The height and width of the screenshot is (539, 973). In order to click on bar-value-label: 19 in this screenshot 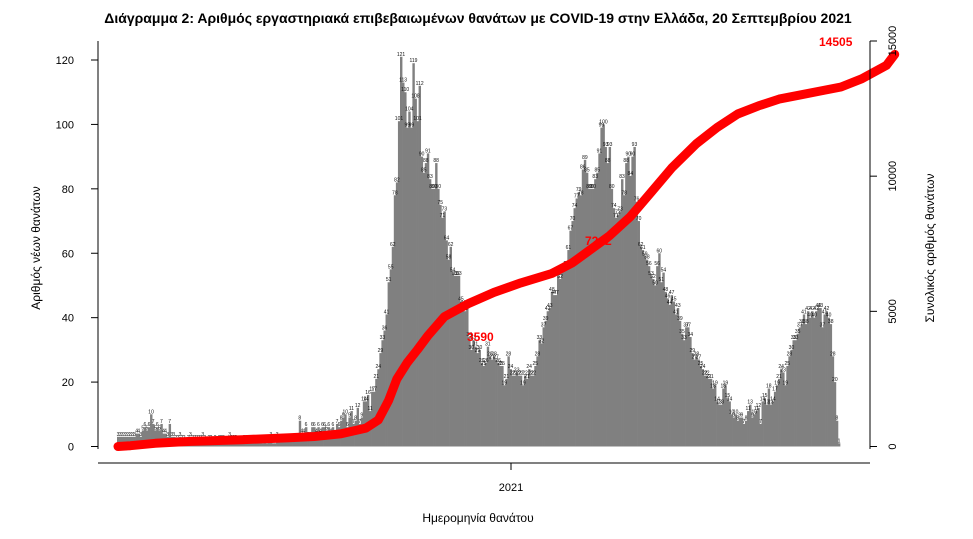, I will do `click(726, 383)`.